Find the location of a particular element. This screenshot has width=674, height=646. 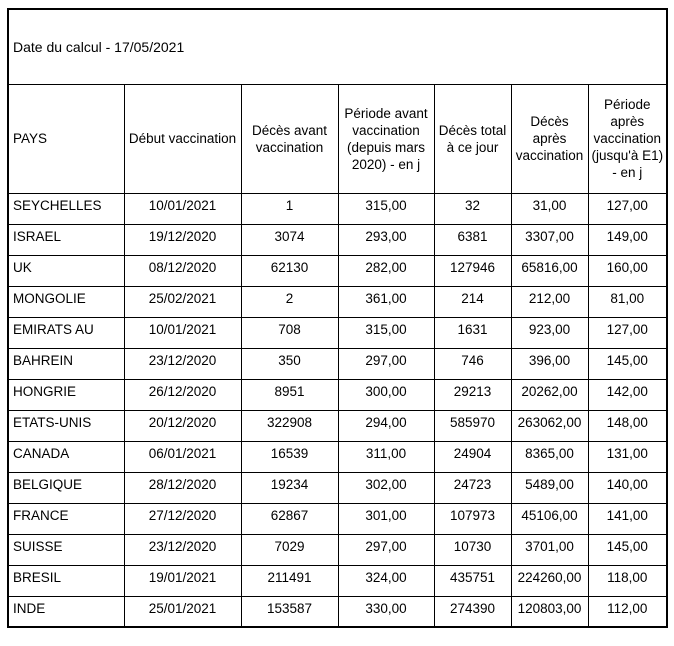

column-header: PAYS is located at coordinates (66, 138).